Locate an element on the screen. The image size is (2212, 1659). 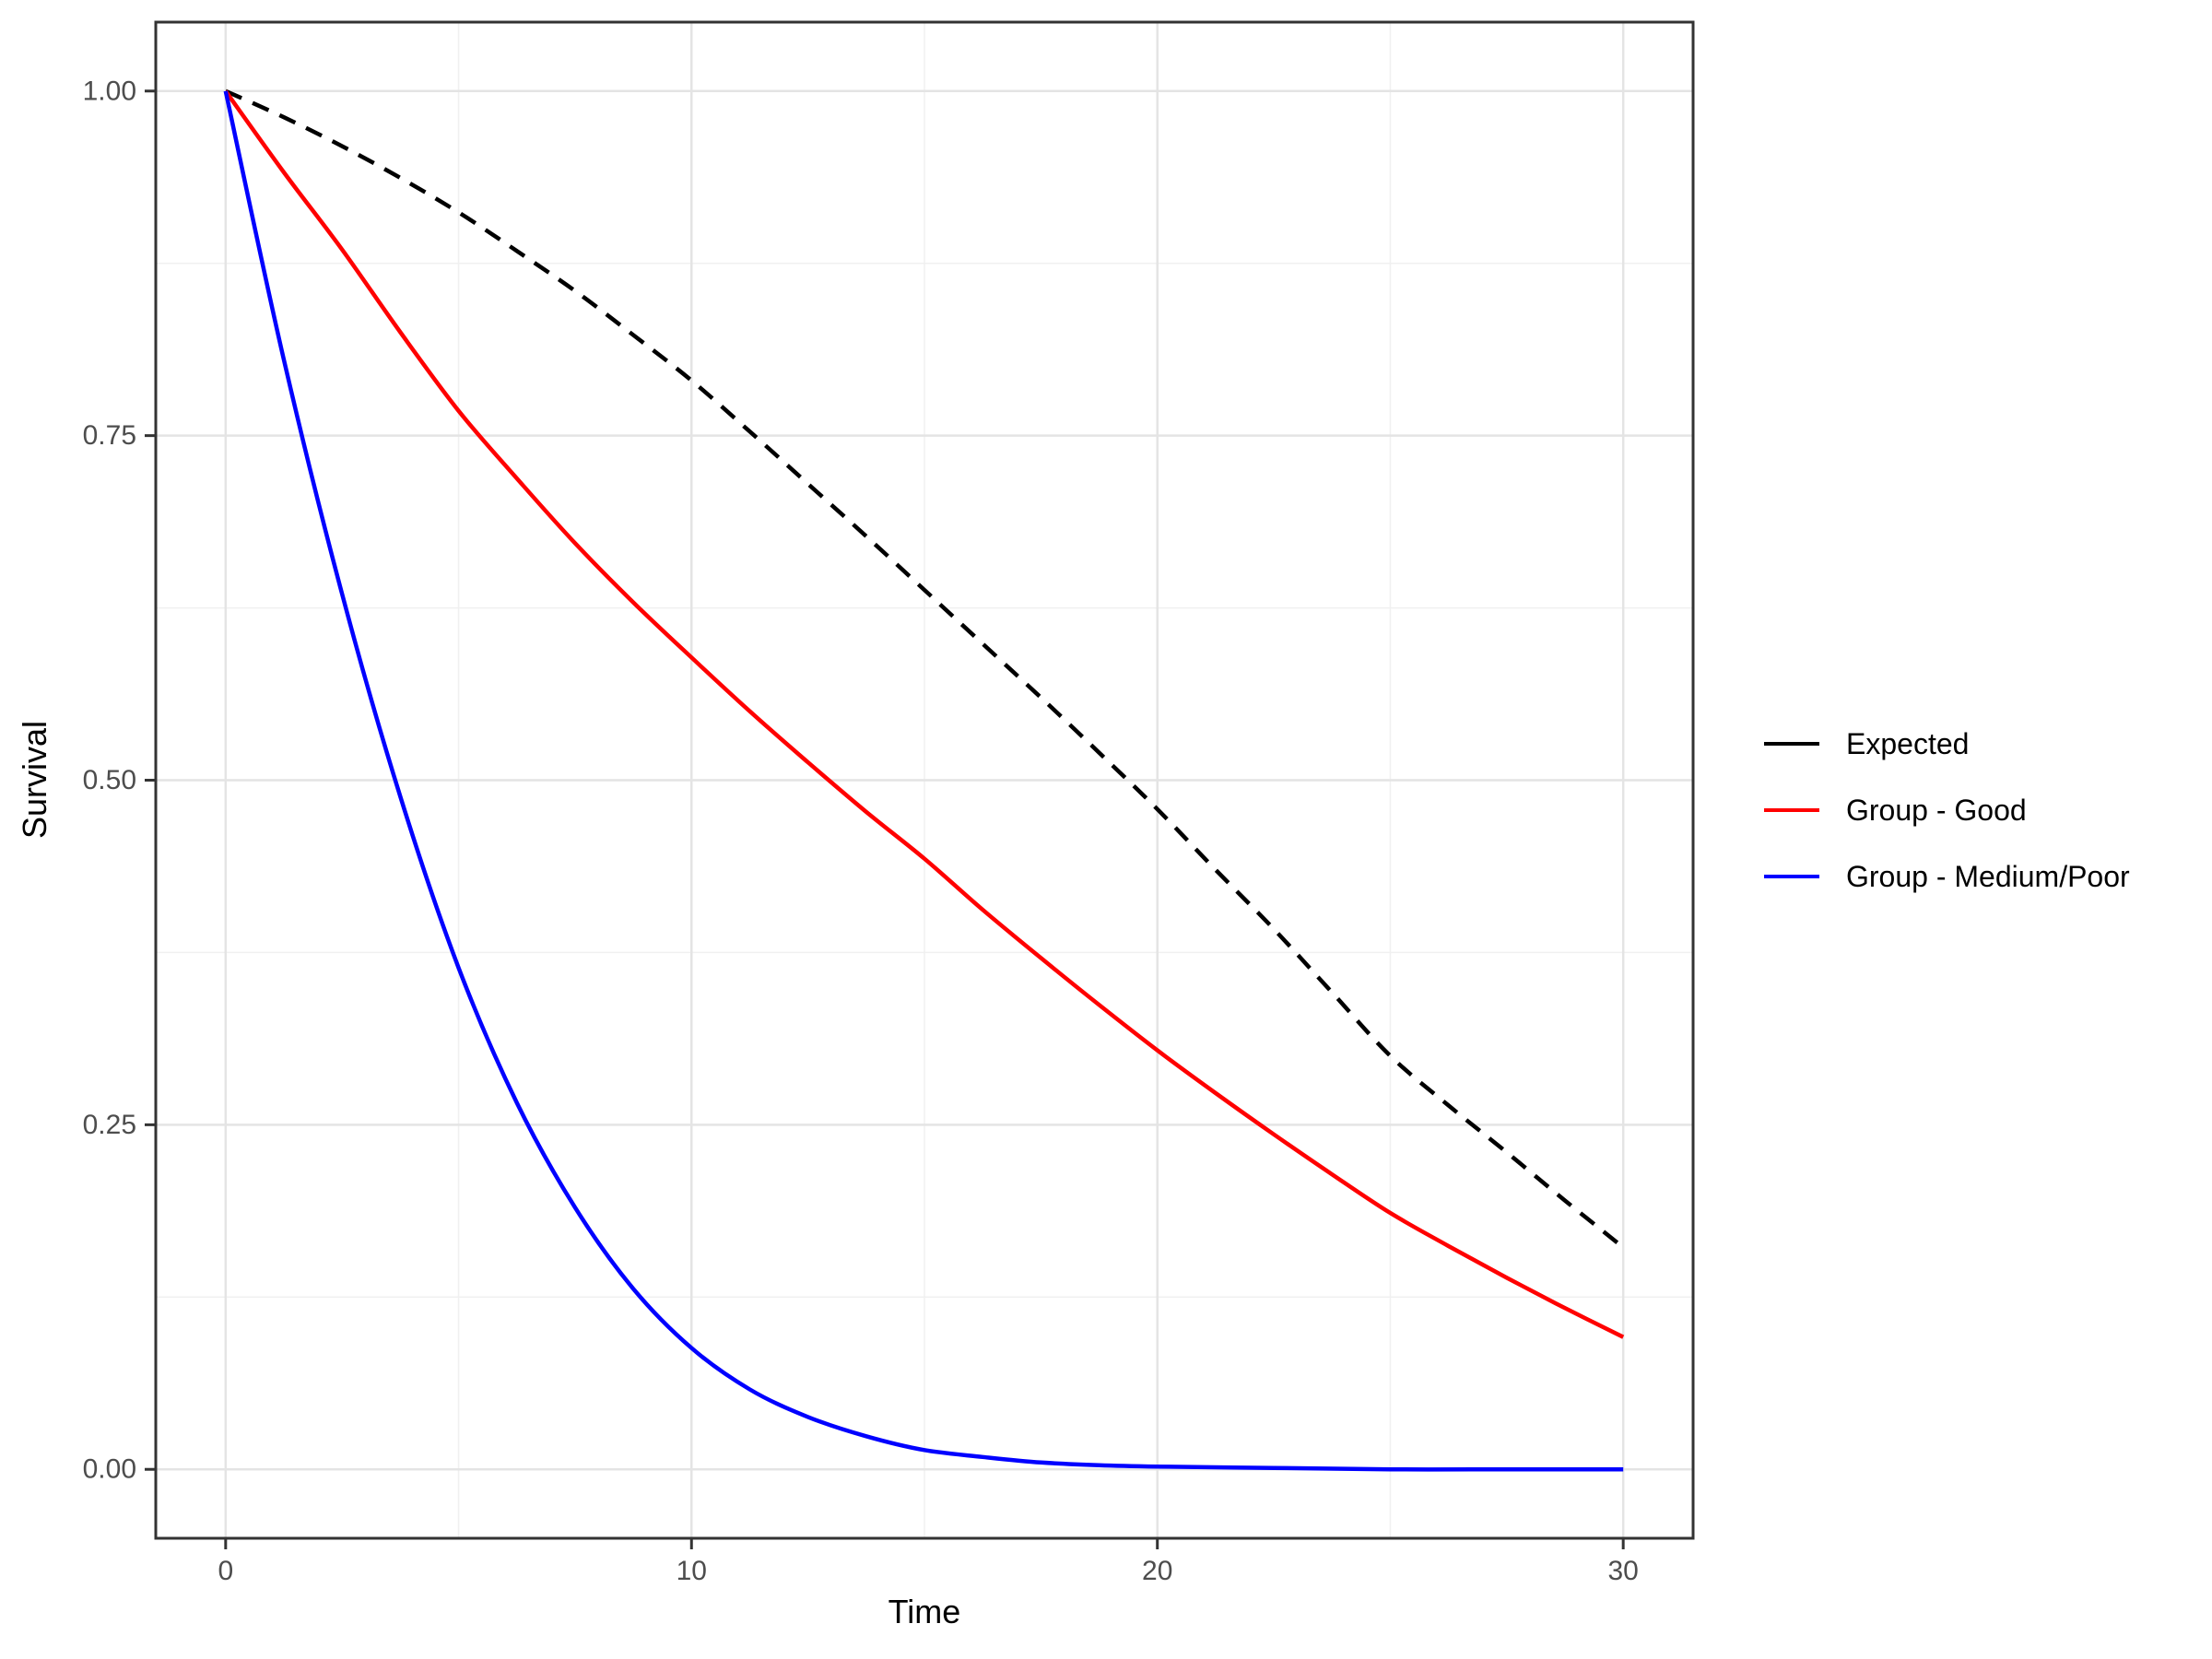
x-axis-title: Time is located at coordinates (924, 1611).